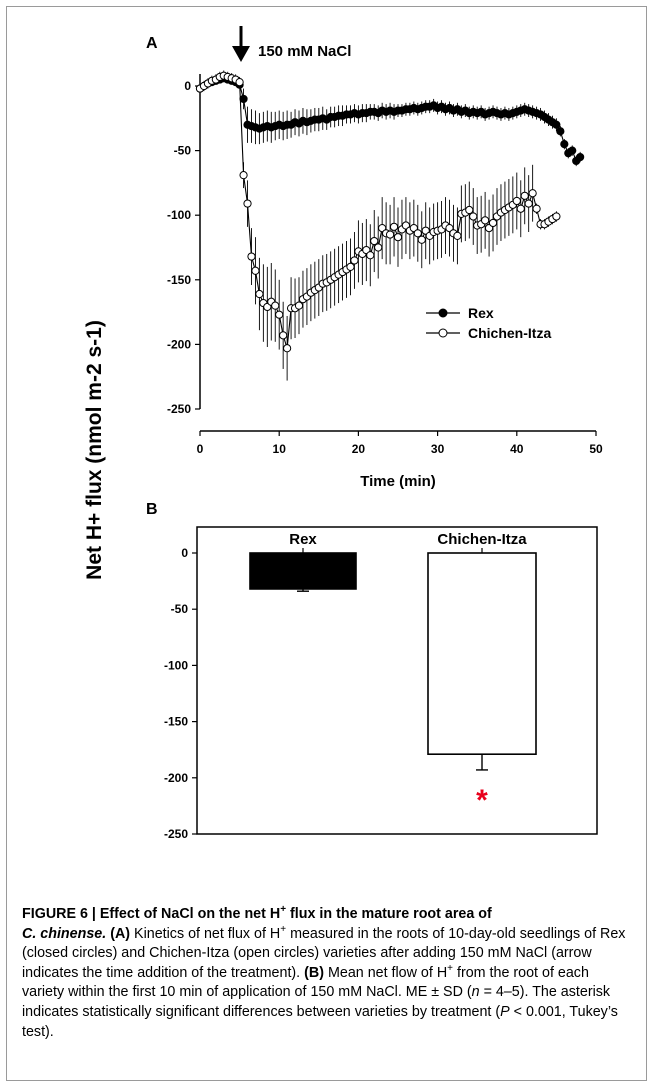 This screenshot has width=655, height=1089. What do you see at coordinates (390, 119) in the screenshot?
I see `rex-series-line` at bounding box center [390, 119].